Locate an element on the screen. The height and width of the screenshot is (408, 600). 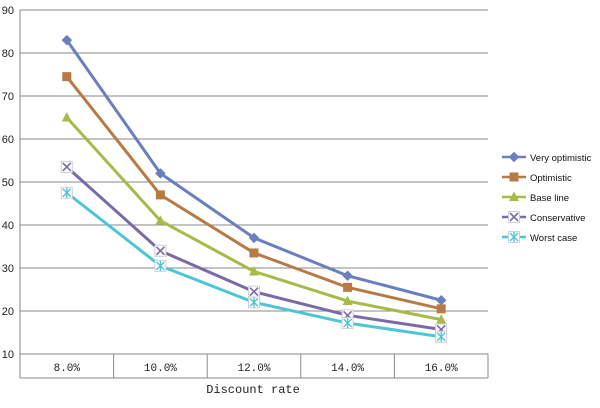
x-tick-label: 10.0% is located at coordinates (160, 369).